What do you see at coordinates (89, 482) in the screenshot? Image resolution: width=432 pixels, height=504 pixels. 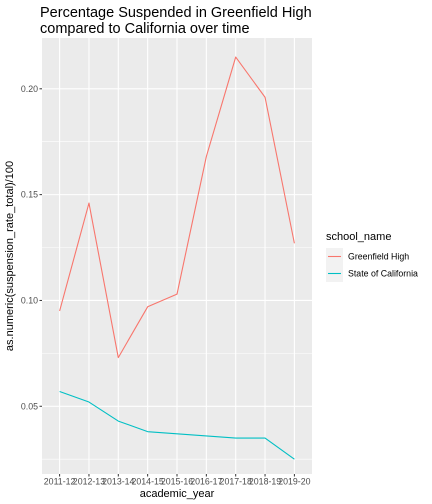 I see `x-tick-label-1: 2012-13` at bounding box center [89, 482].